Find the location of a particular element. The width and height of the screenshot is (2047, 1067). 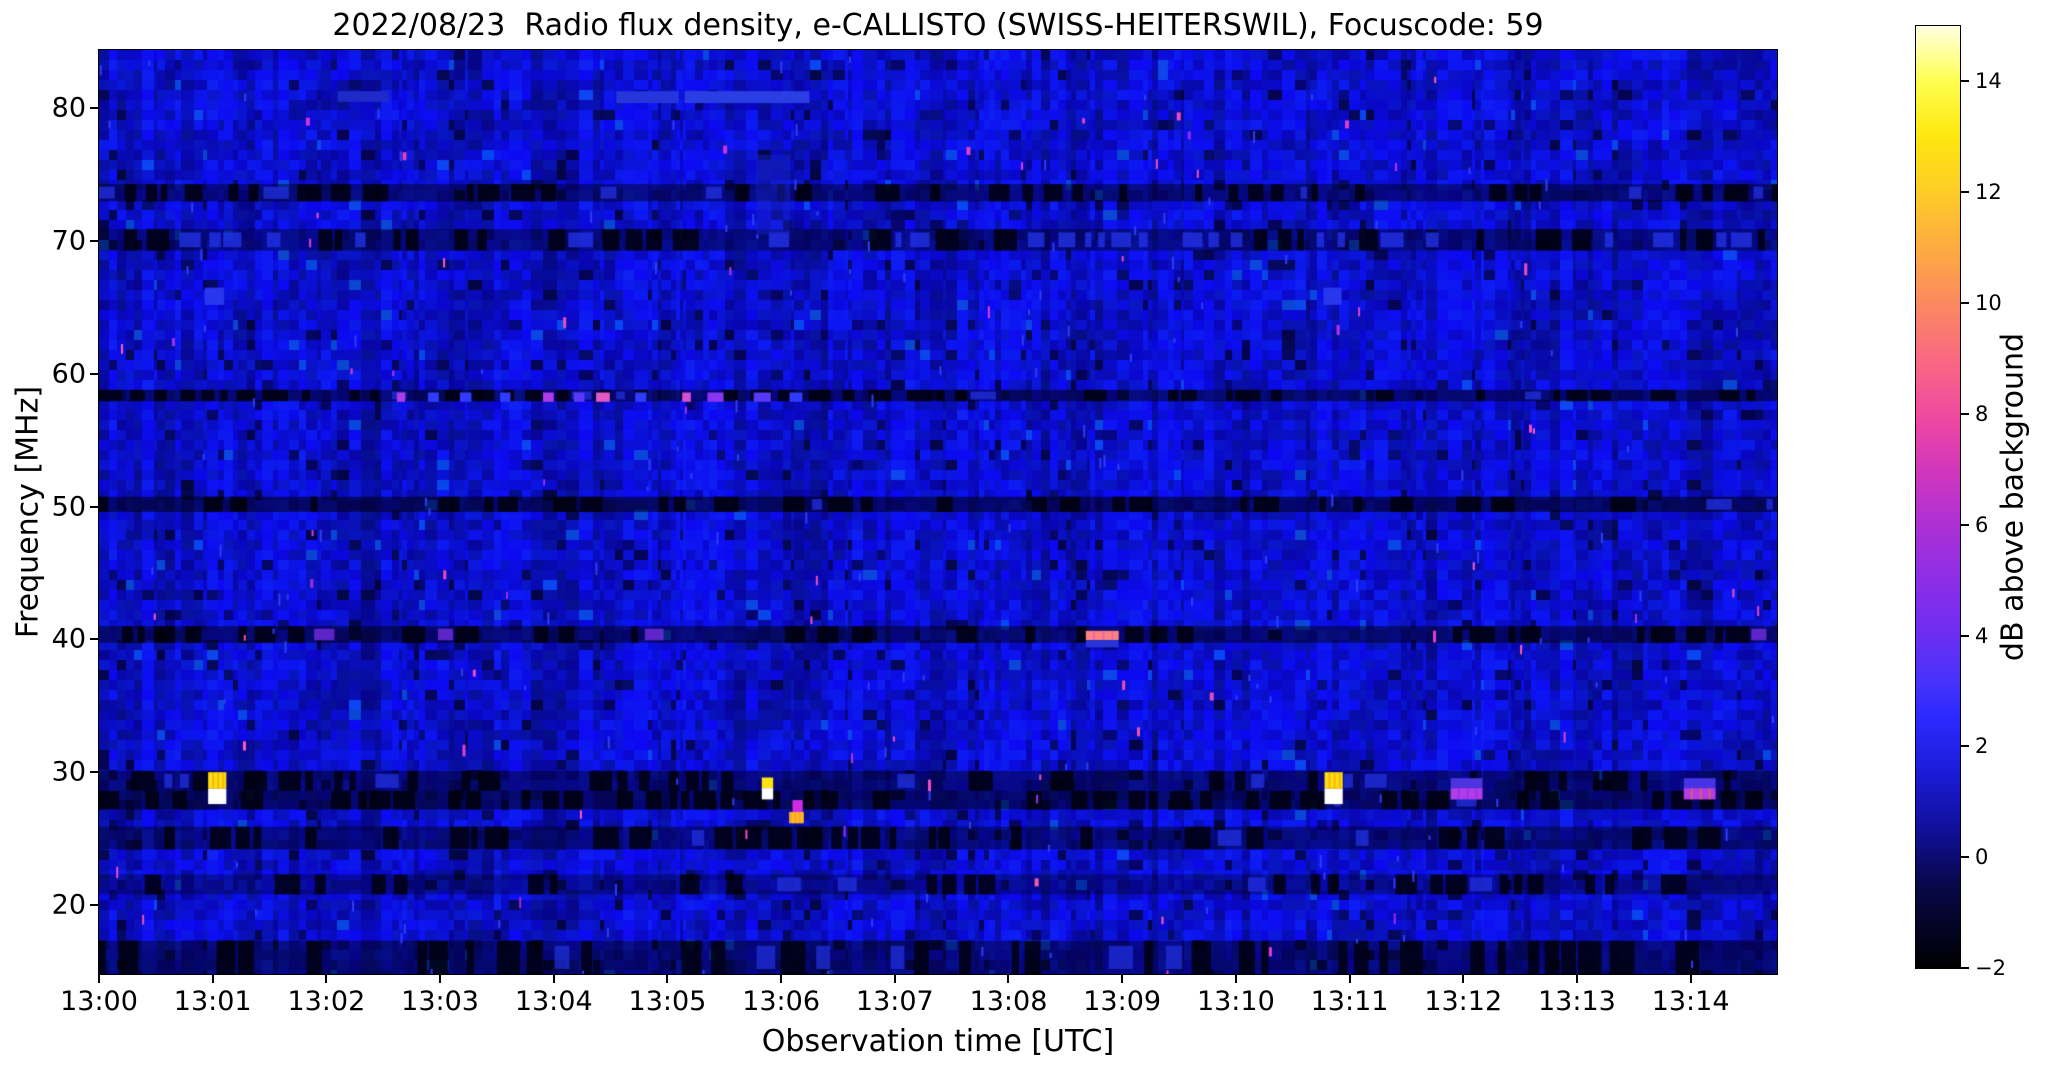

x-tick-label: 13:03 is located at coordinates (440, 1001).